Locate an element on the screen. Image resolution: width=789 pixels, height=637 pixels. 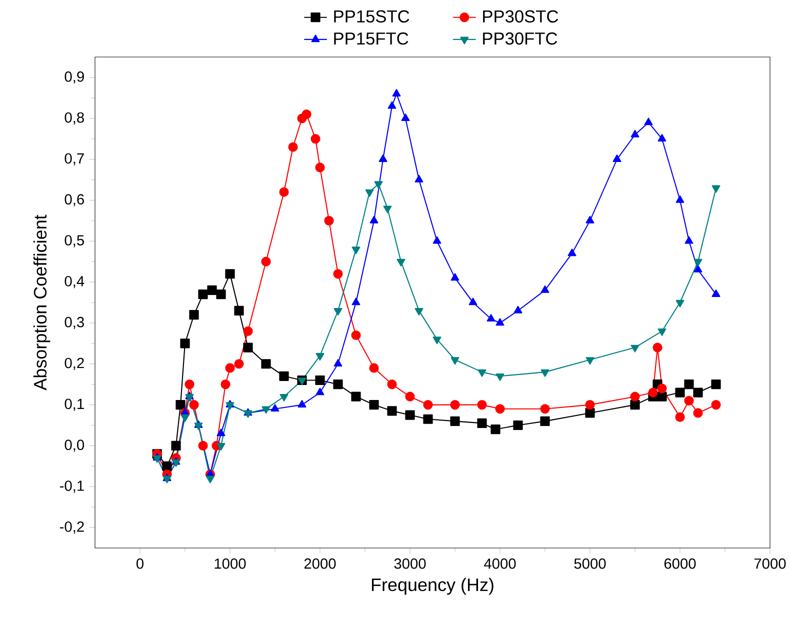
y-tick-label: 0,6 is located at coordinates (74, 200).